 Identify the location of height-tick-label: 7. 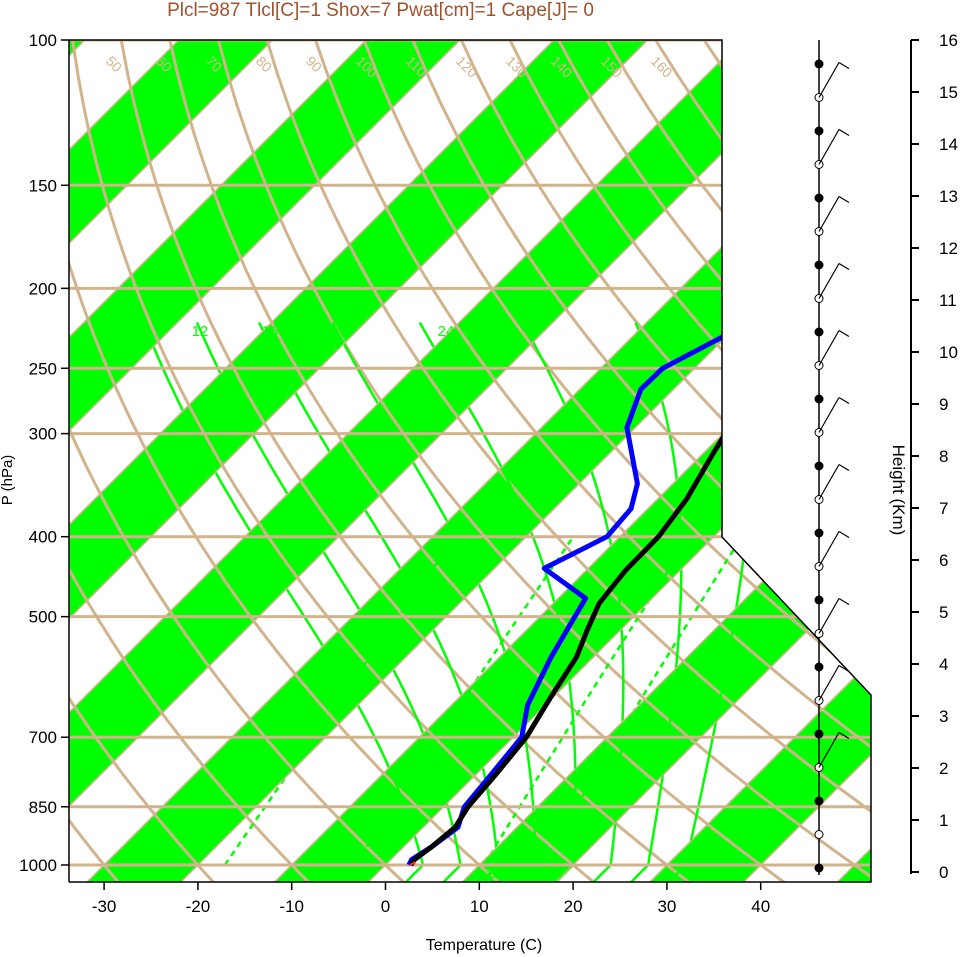
(943, 508).